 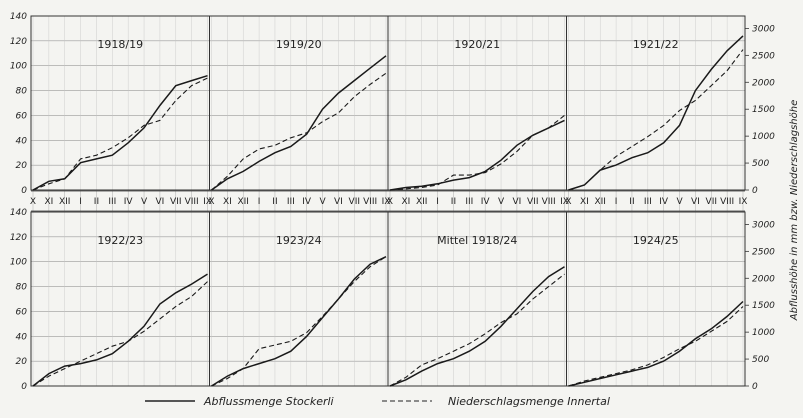 What do you see at coordinates (120, 44) in the screenshot?
I see `panel-title-0: 1918/19` at bounding box center [120, 44].